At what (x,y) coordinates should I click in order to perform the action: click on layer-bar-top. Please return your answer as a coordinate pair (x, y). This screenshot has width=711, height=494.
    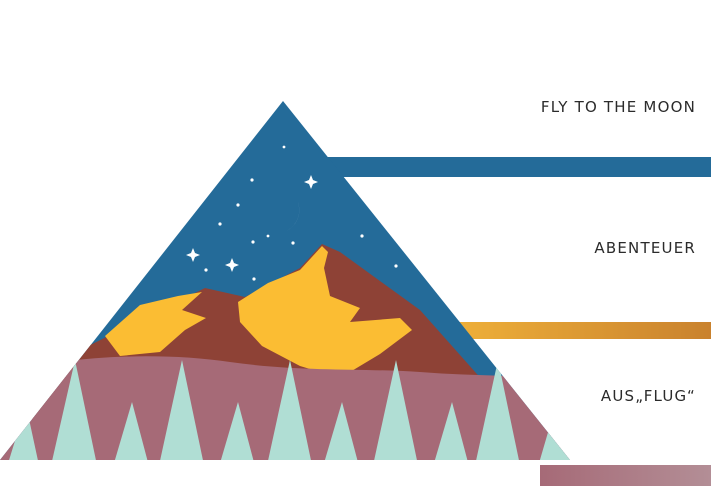
    Looking at the image, I should click on (505, 167).